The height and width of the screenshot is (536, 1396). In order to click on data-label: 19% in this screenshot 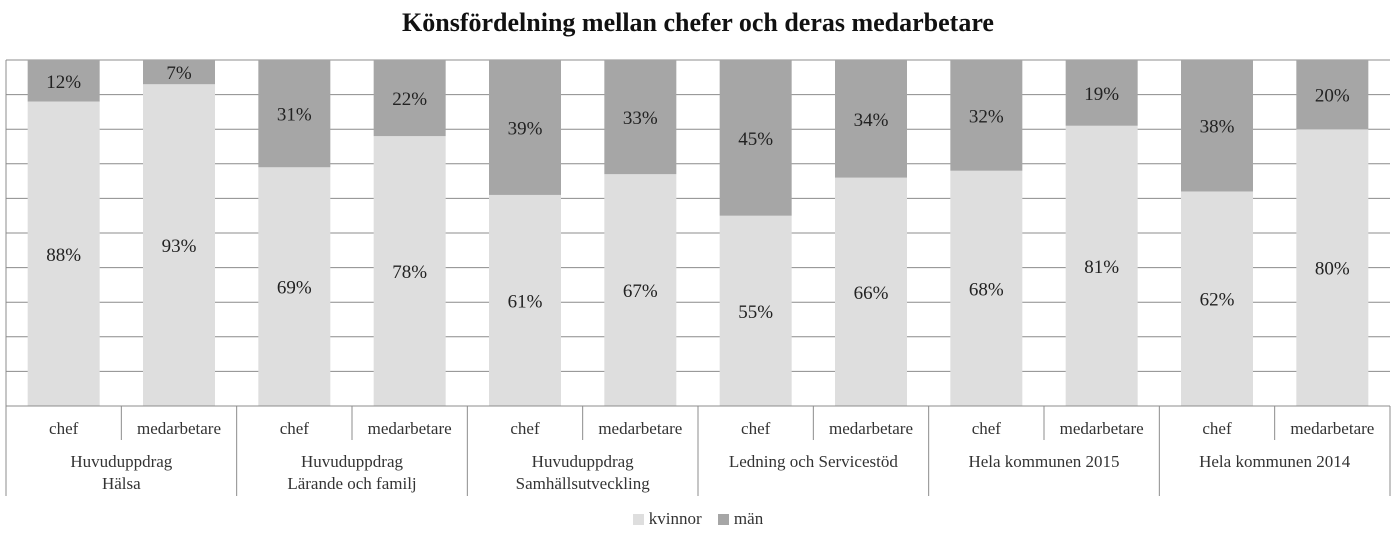, I will do `click(1101, 94)`.